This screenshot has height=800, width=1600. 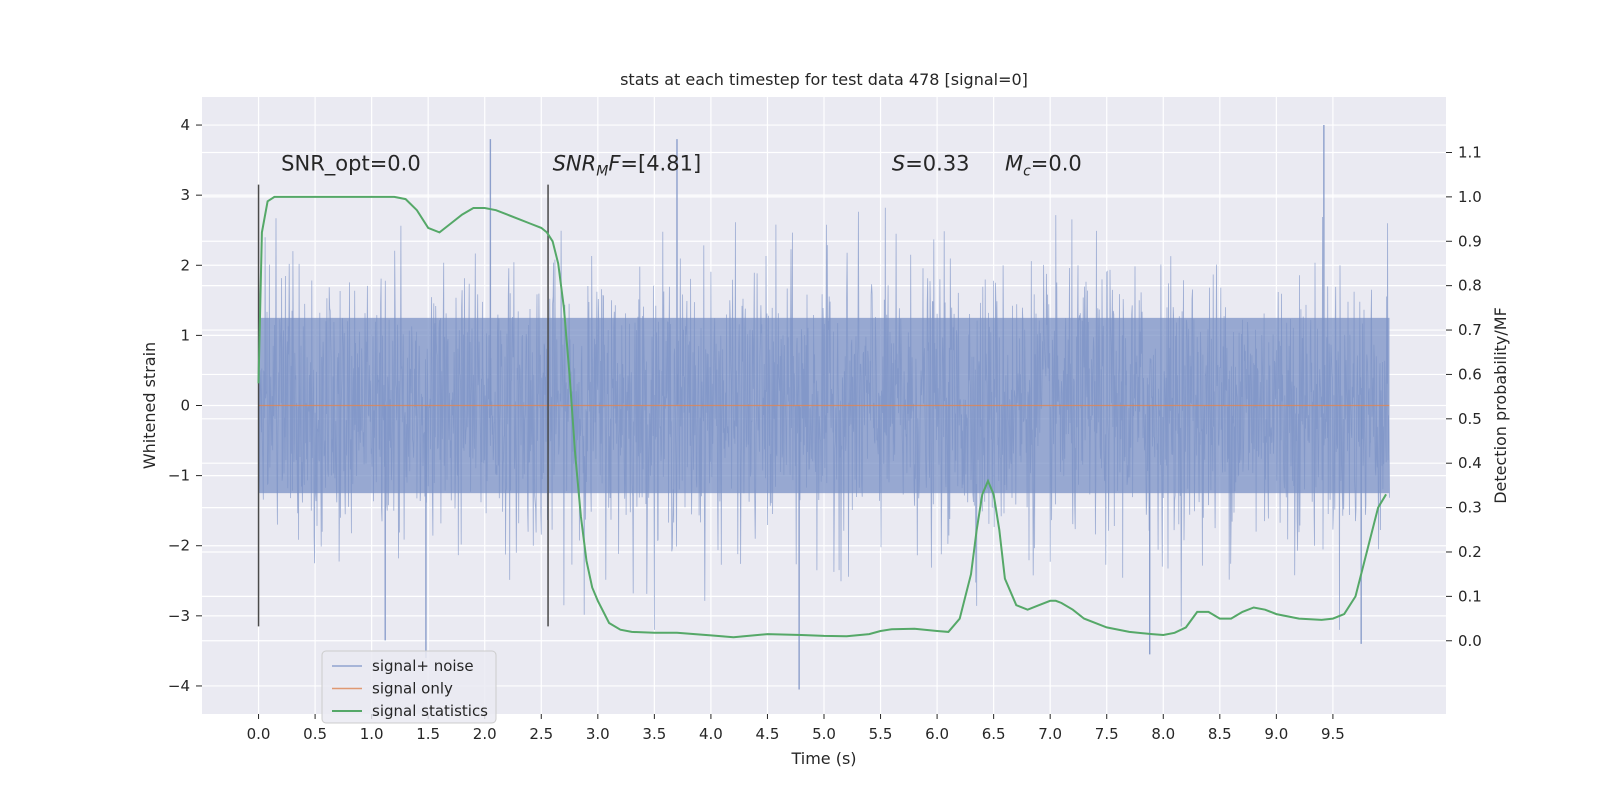 What do you see at coordinates (428, 734) in the screenshot?
I see `x-tick-label: 1.5` at bounding box center [428, 734].